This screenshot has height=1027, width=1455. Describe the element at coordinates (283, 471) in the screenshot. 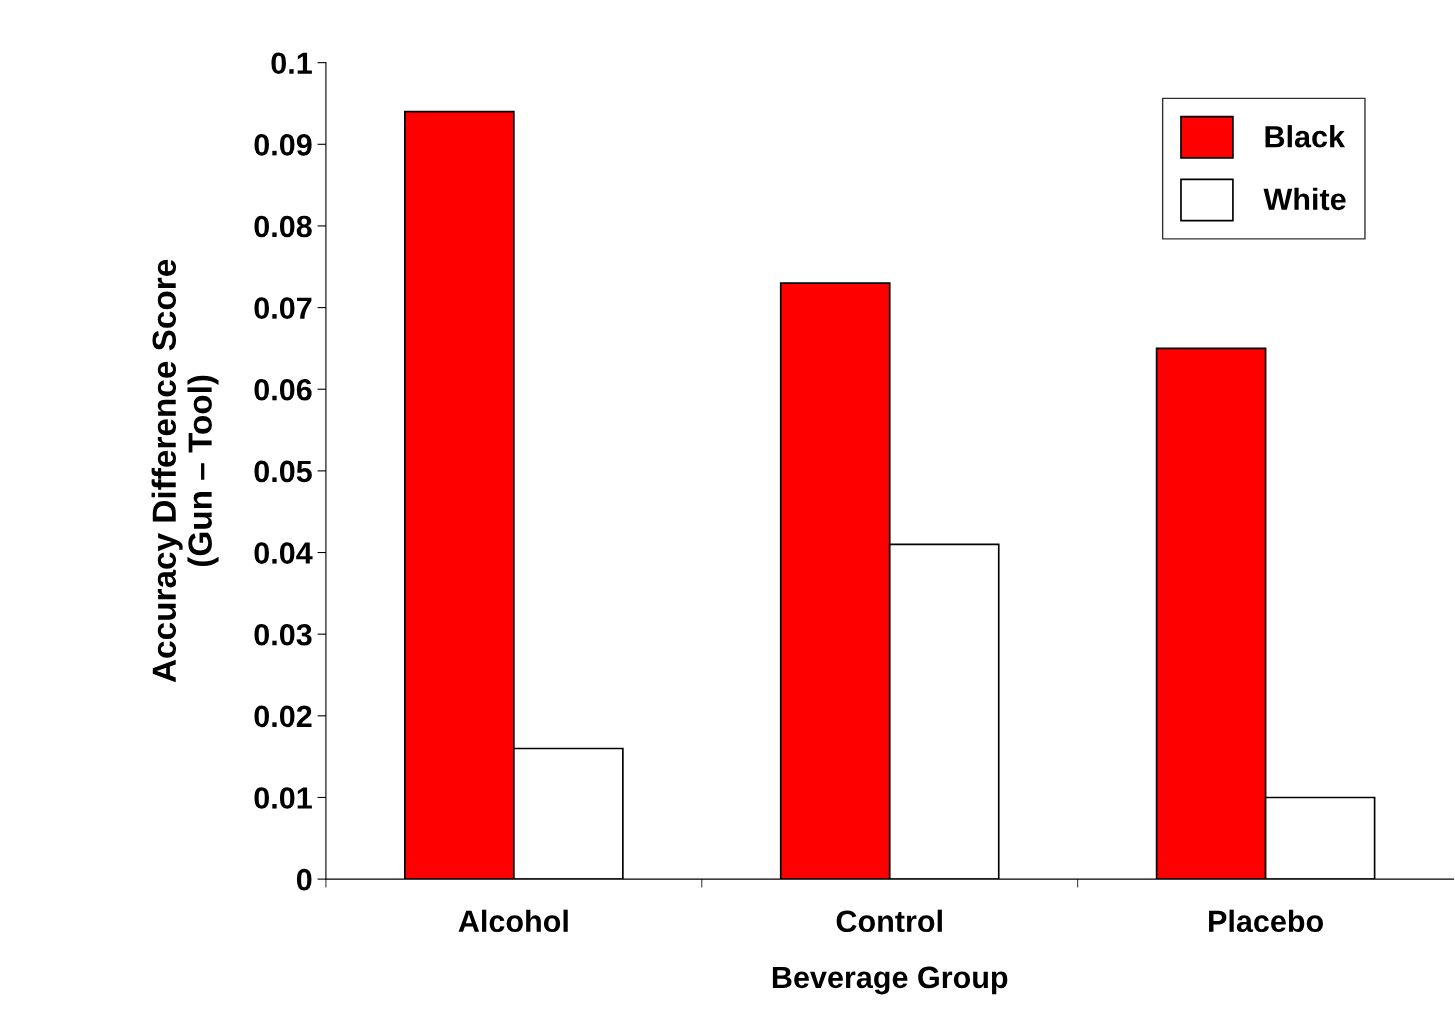

I see `y-tick-label: 0.05` at that location.